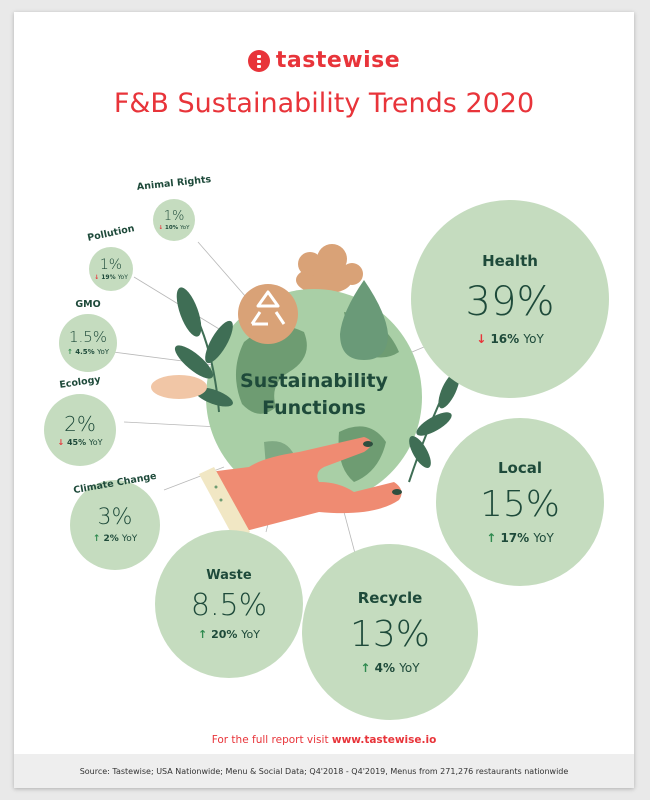 The image size is (650, 800). I want to click on bubble-gmo: 1.5% ↑ 4.5% YoY, so click(88, 343).